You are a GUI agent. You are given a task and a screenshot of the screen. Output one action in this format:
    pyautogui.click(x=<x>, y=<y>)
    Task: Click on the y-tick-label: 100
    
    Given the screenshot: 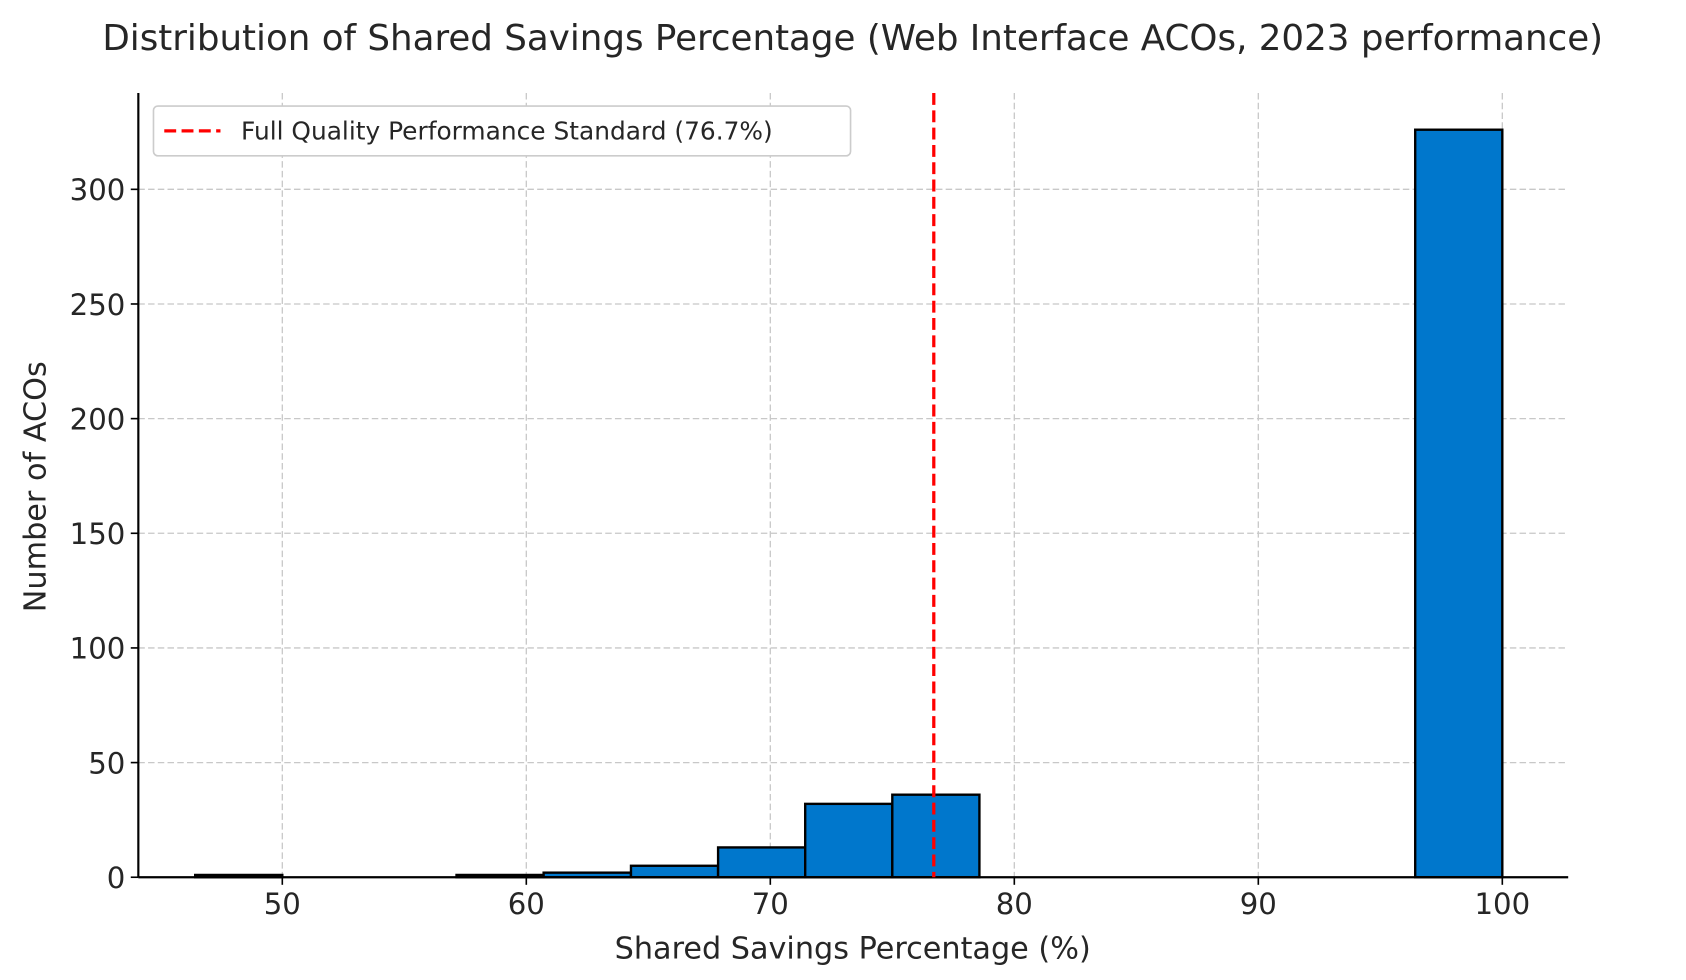 What is the action you would take?
    pyautogui.click(x=98, y=649)
    